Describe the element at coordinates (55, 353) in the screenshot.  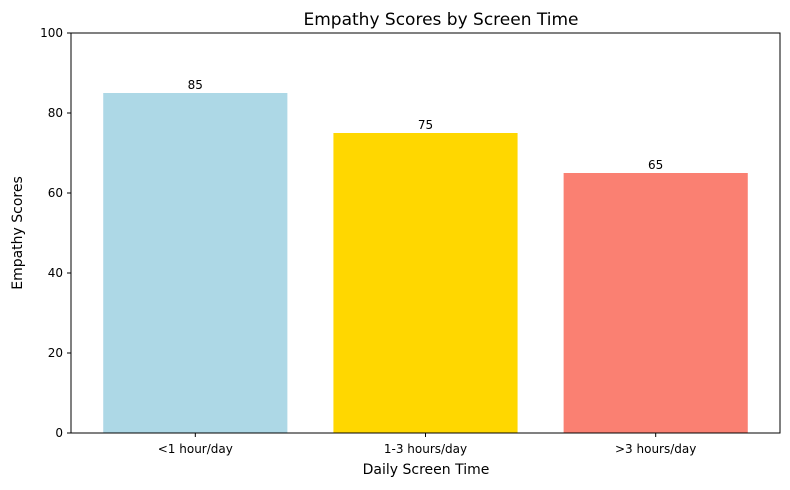
I see `y-tick-label-1: 20` at that location.